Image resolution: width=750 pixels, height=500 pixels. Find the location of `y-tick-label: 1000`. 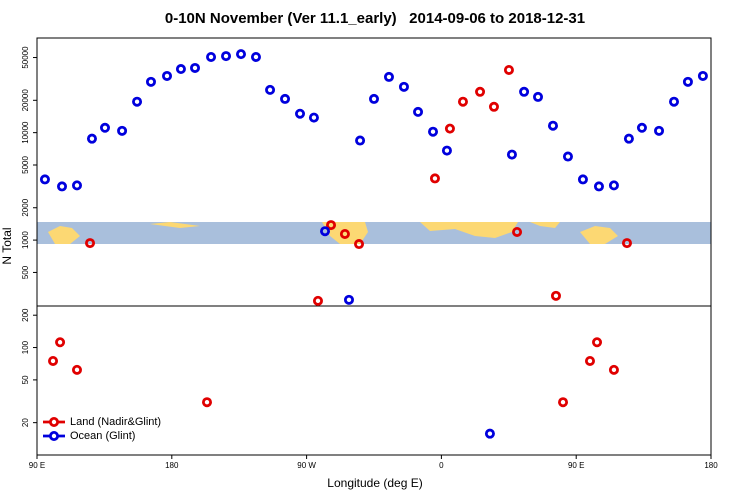

y-tick-label: 1000 is located at coordinates (25, 240).